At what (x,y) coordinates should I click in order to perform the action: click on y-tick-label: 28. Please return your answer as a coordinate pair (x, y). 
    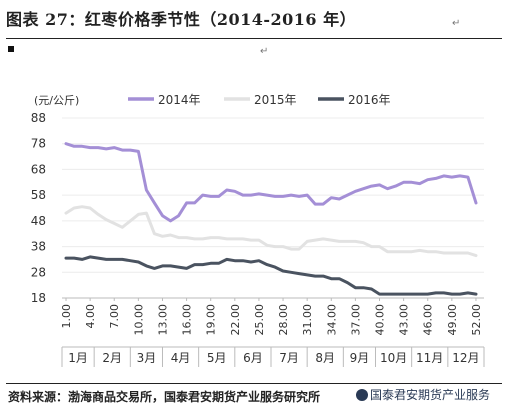
    Looking at the image, I should click on (38, 272).